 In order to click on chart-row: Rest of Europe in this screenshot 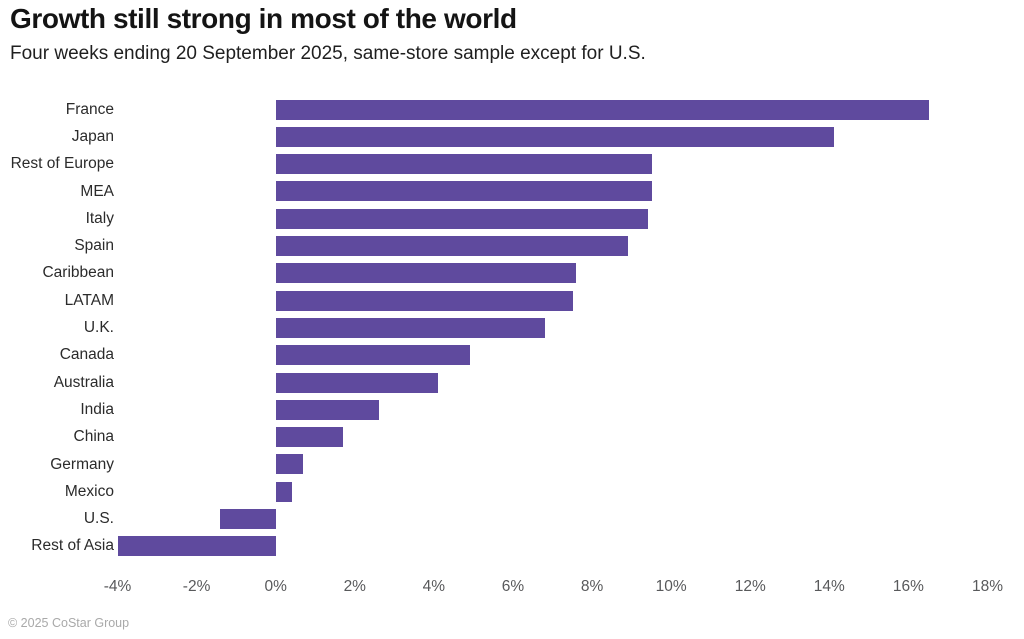, I will do `click(512, 164)`.